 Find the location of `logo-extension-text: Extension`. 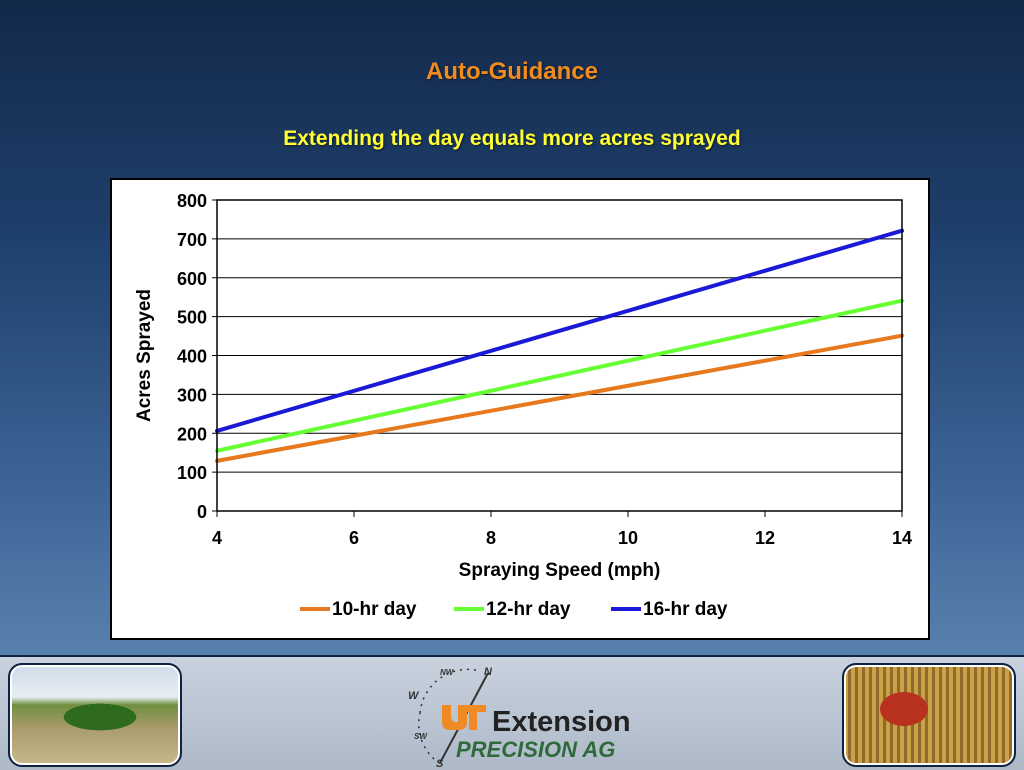

logo-extension-text: Extension is located at coordinates (561, 722).